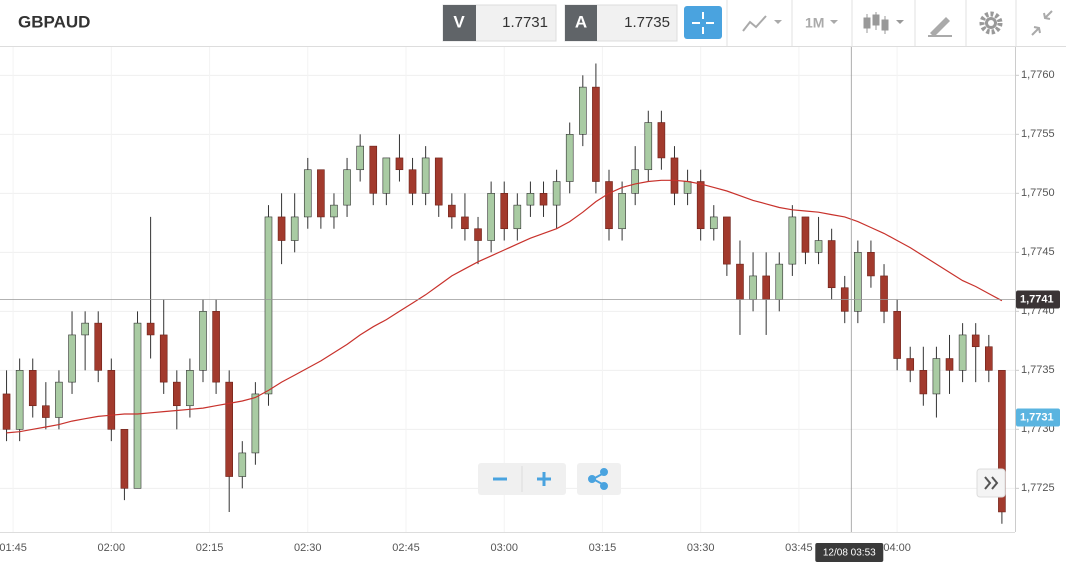  I want to click on symbol: GBPAUD, so click(54, 21).